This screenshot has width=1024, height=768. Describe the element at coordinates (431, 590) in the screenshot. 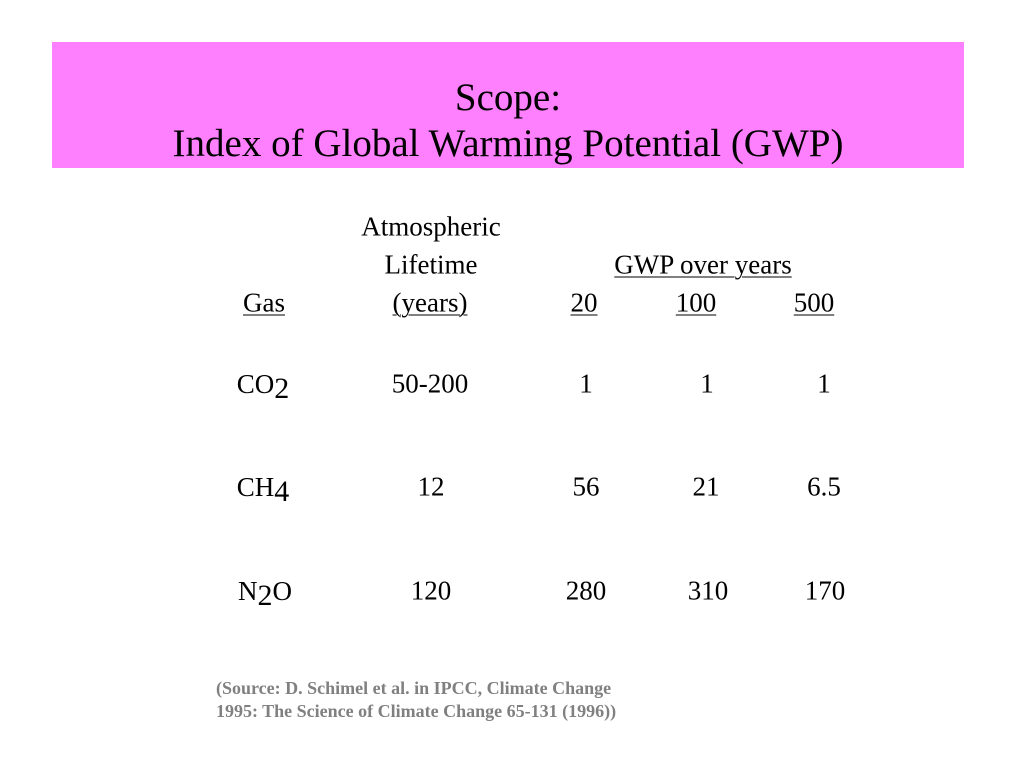

I see `row-lifetime: 120` at that location.